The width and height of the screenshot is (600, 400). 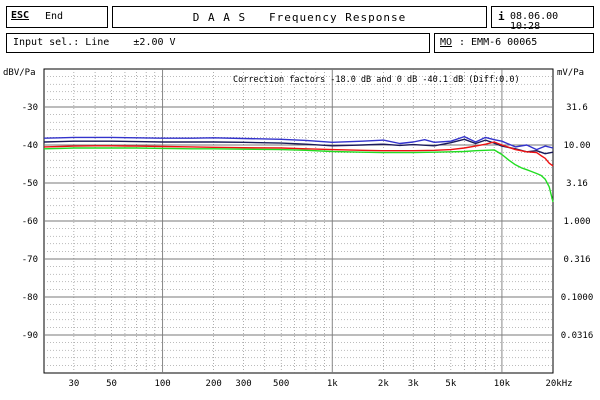 I want to click on y-tick-label: -60, so click(x=30, y=222).